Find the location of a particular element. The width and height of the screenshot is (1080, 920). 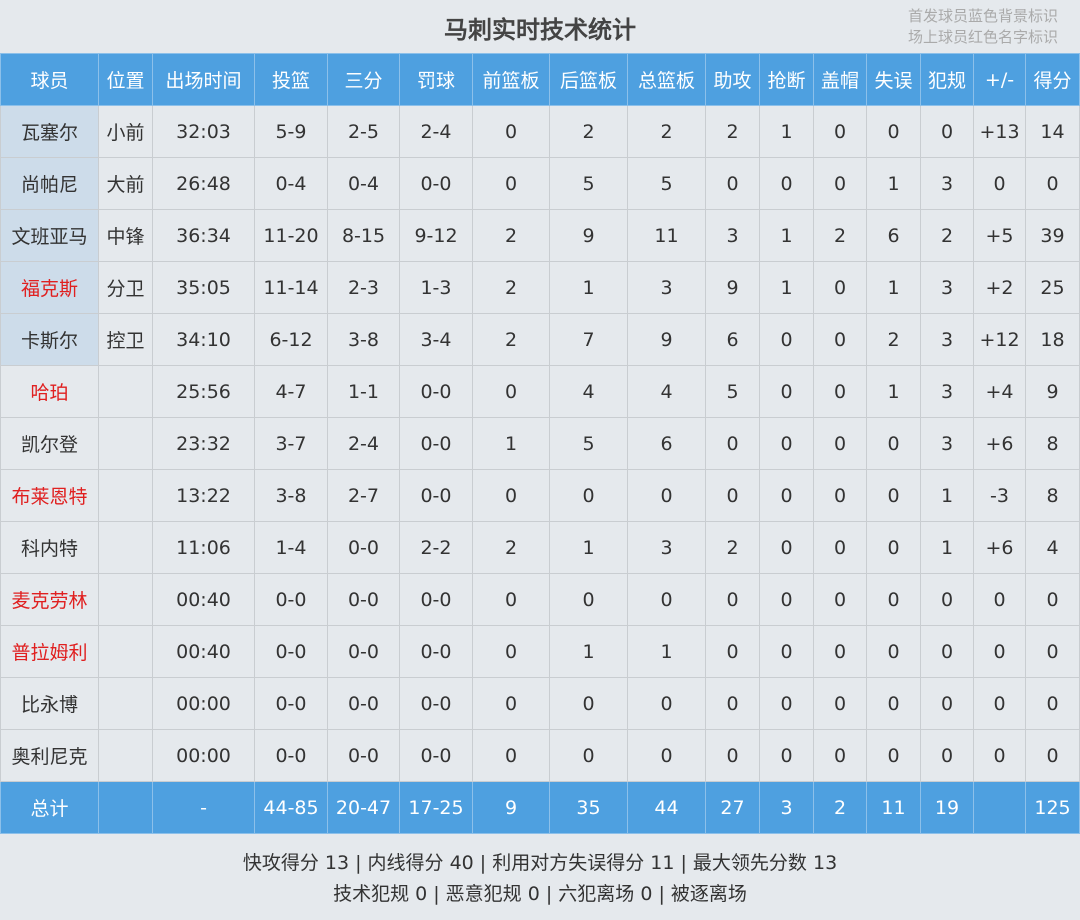

player-name: 瓦塞尔 is located at coordinates (49, 131).